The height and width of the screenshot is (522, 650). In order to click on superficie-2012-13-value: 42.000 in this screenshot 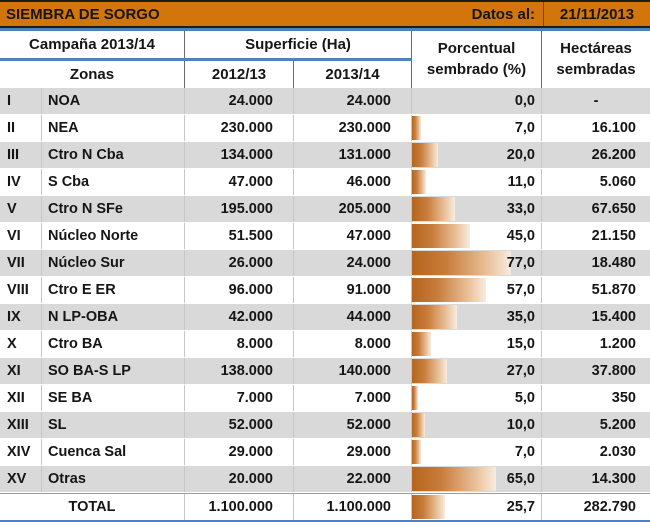, I will do `click(239, 317)`.